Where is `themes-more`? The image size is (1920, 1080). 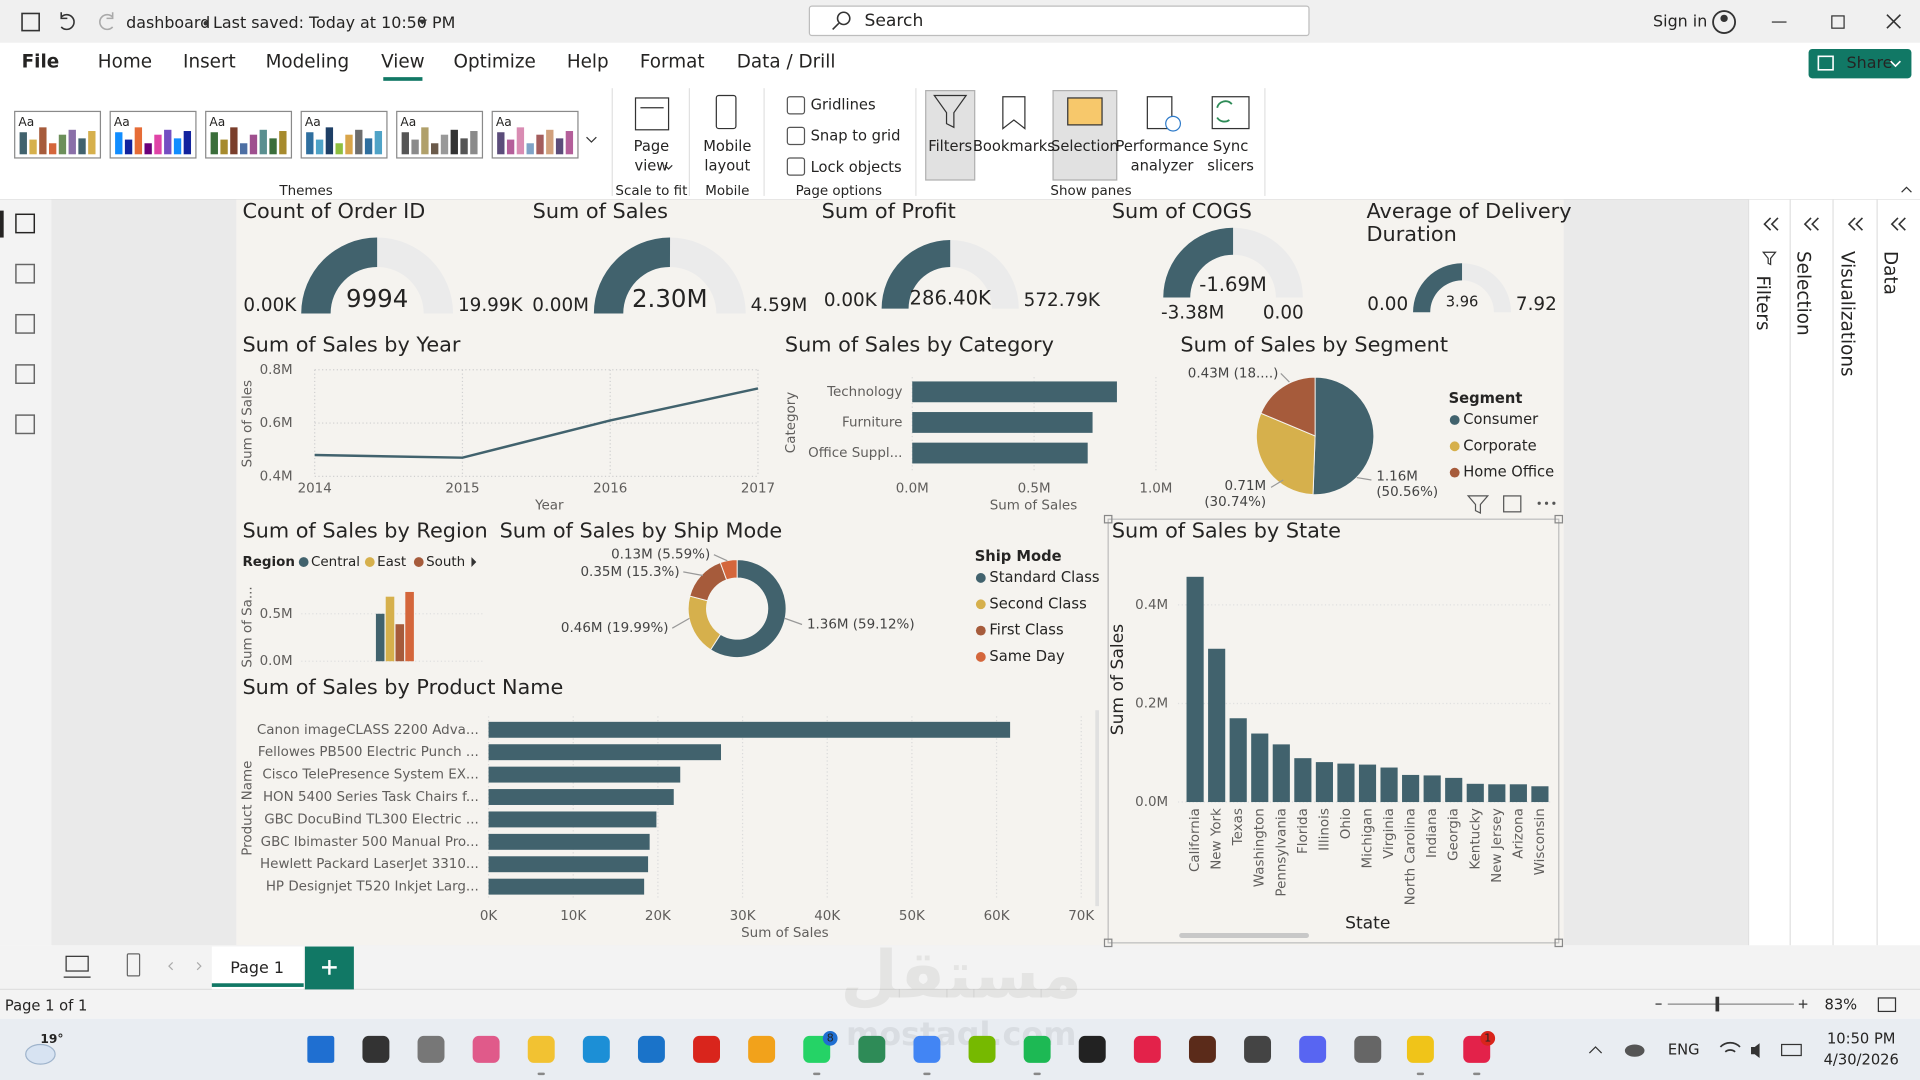 themes-more is located at coordinates (591, 139).